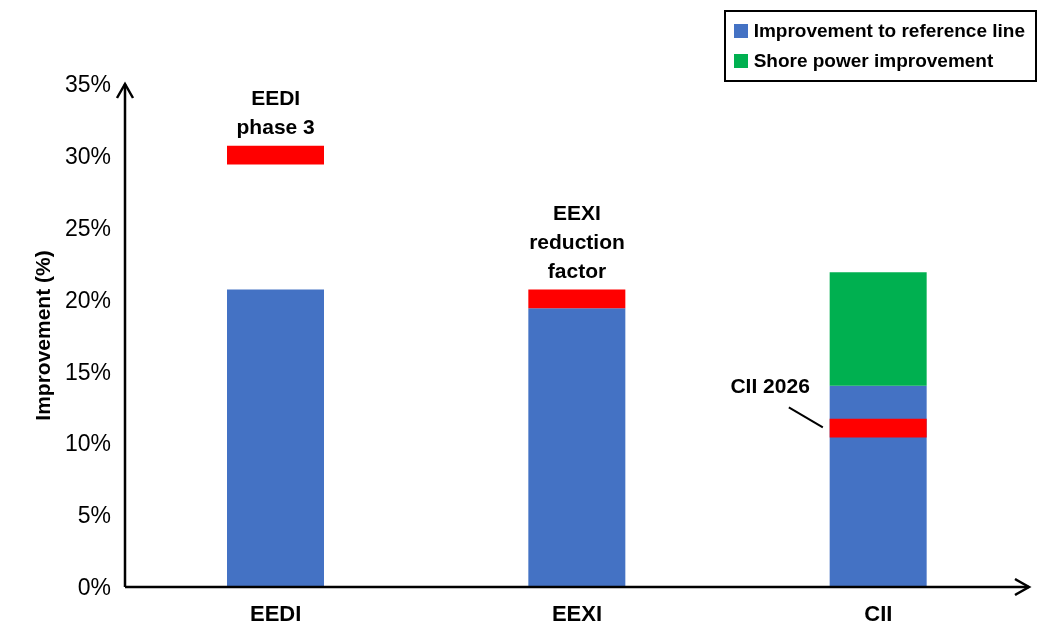 The image size is (1037, 639). I want to click on annotation: CII 2026, so click(770, 386).